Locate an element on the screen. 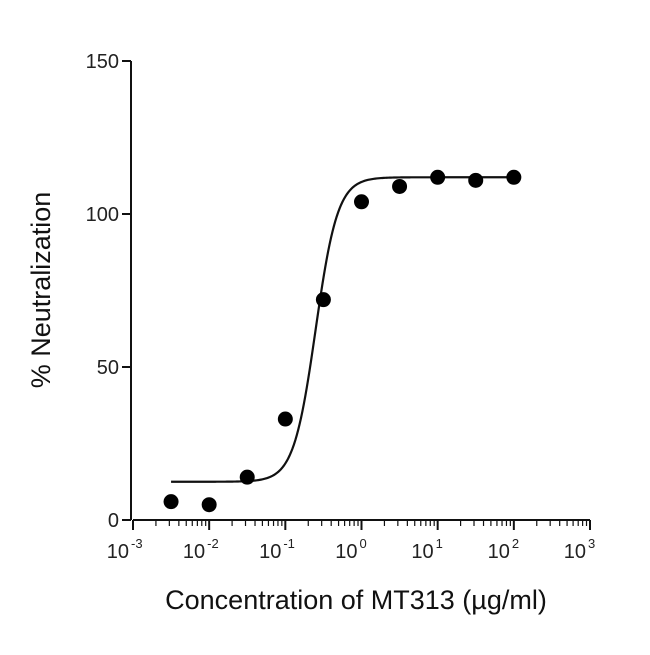  x-tick-label-exponent: -2 is located at coordinates (213, 543).